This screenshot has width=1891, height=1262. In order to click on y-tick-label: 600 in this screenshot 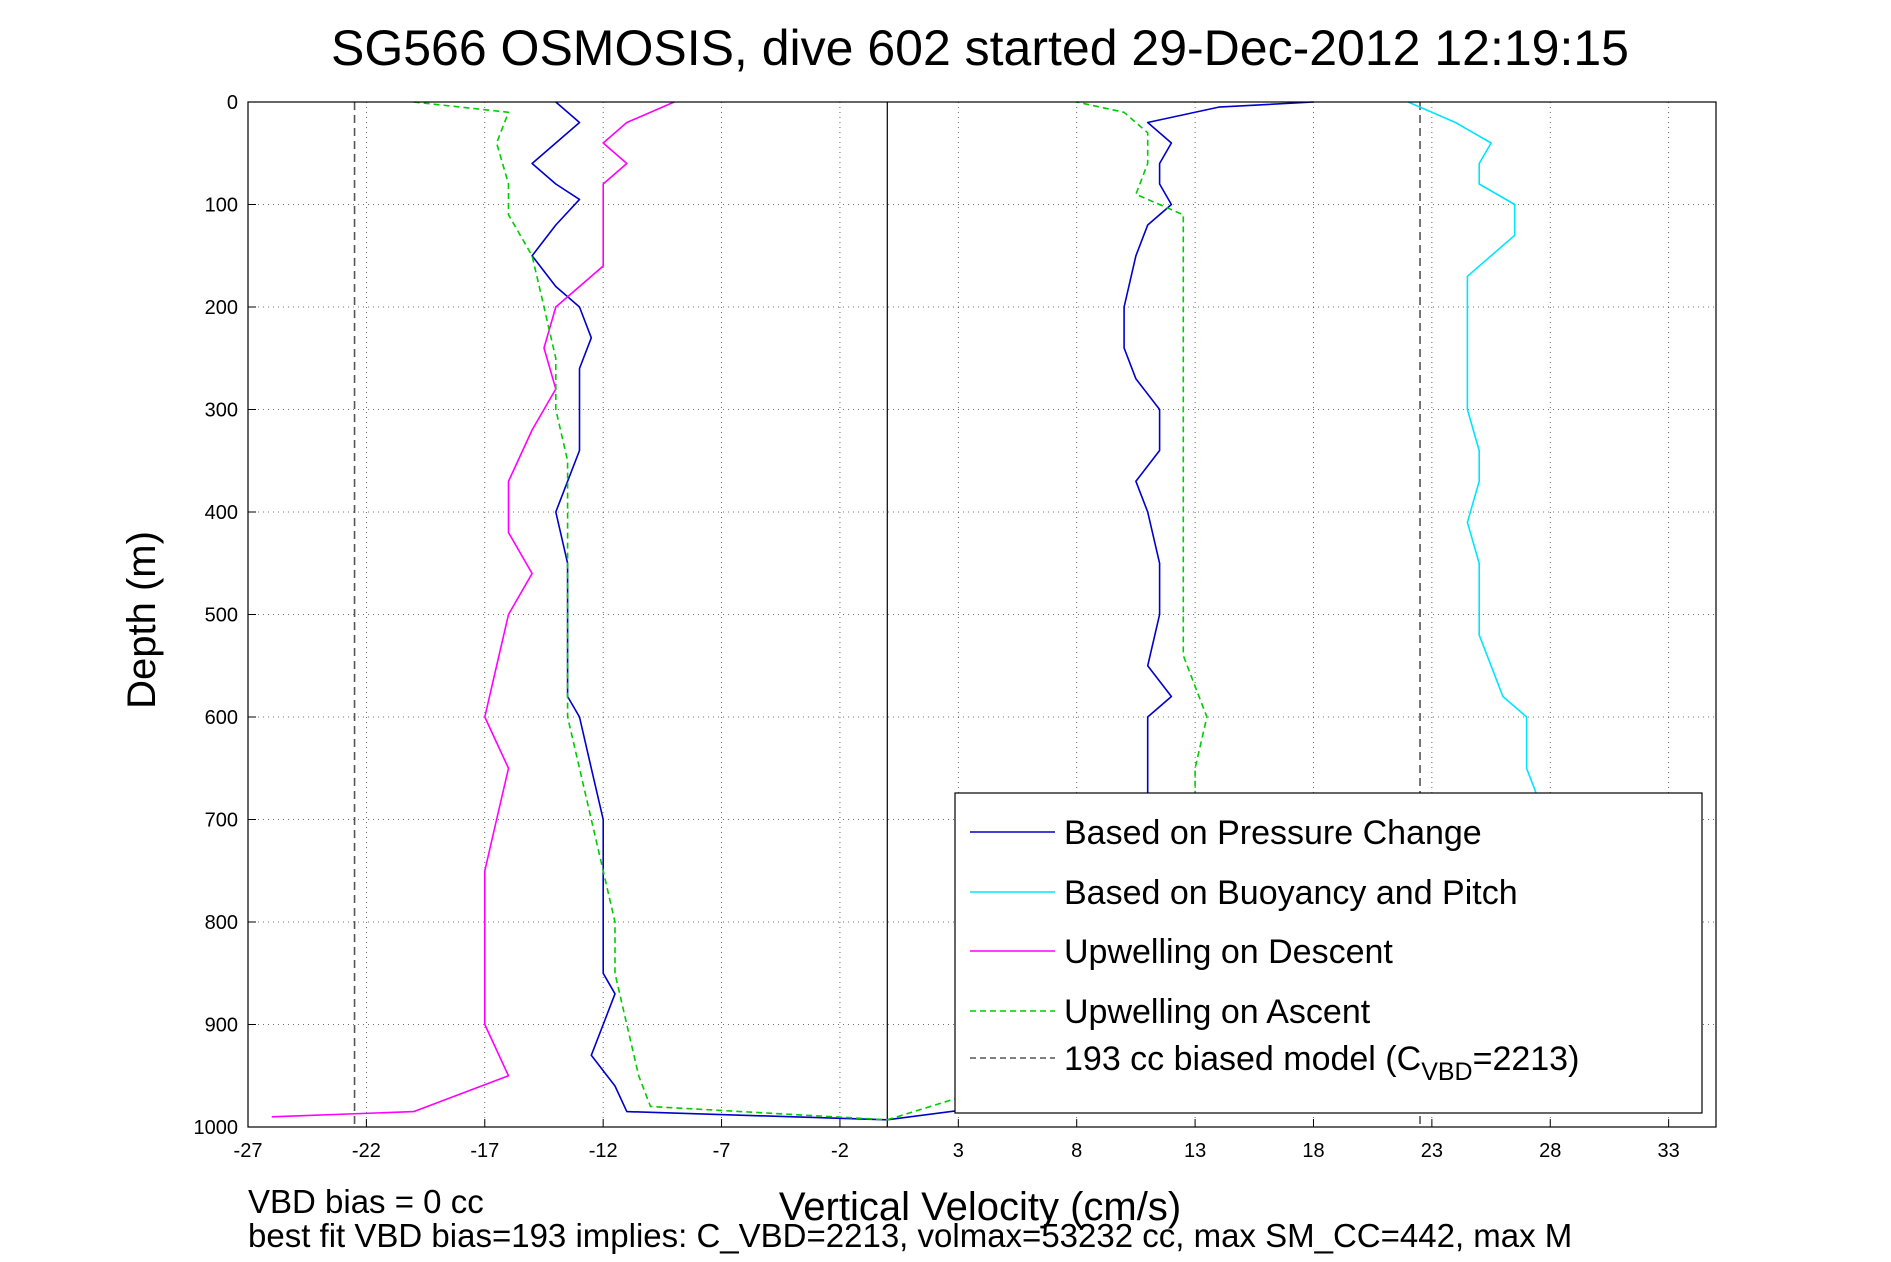, I will do `click(221, 718)`.